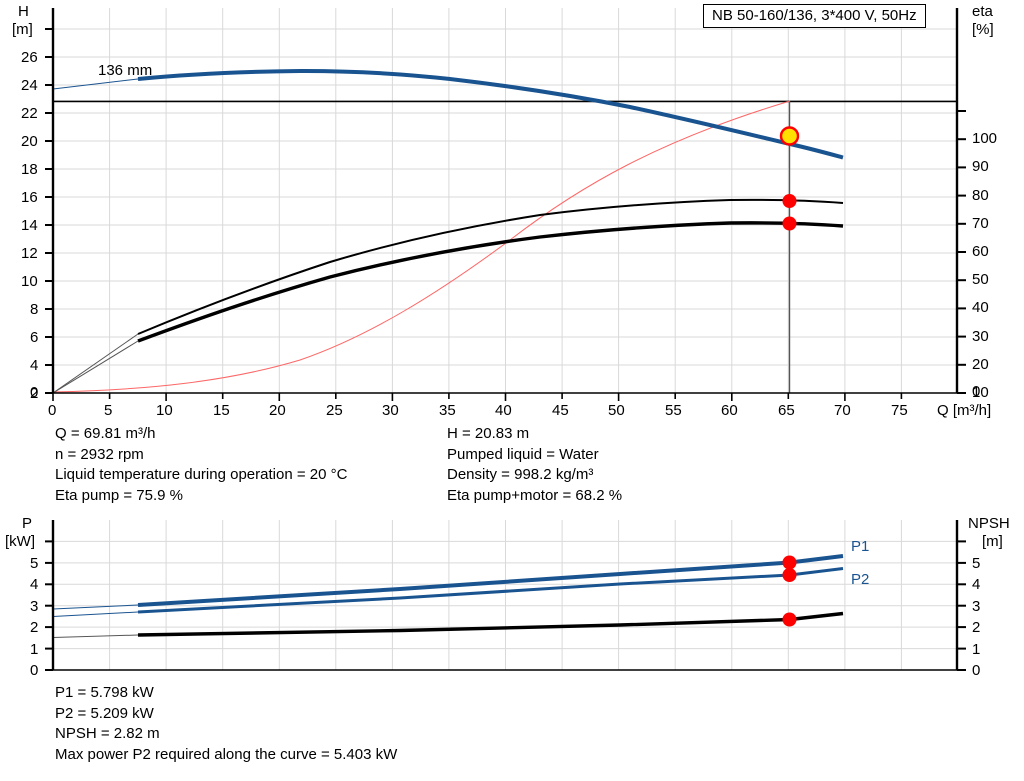  I want to click on eta-tick-90: 90, so click(980, 166).